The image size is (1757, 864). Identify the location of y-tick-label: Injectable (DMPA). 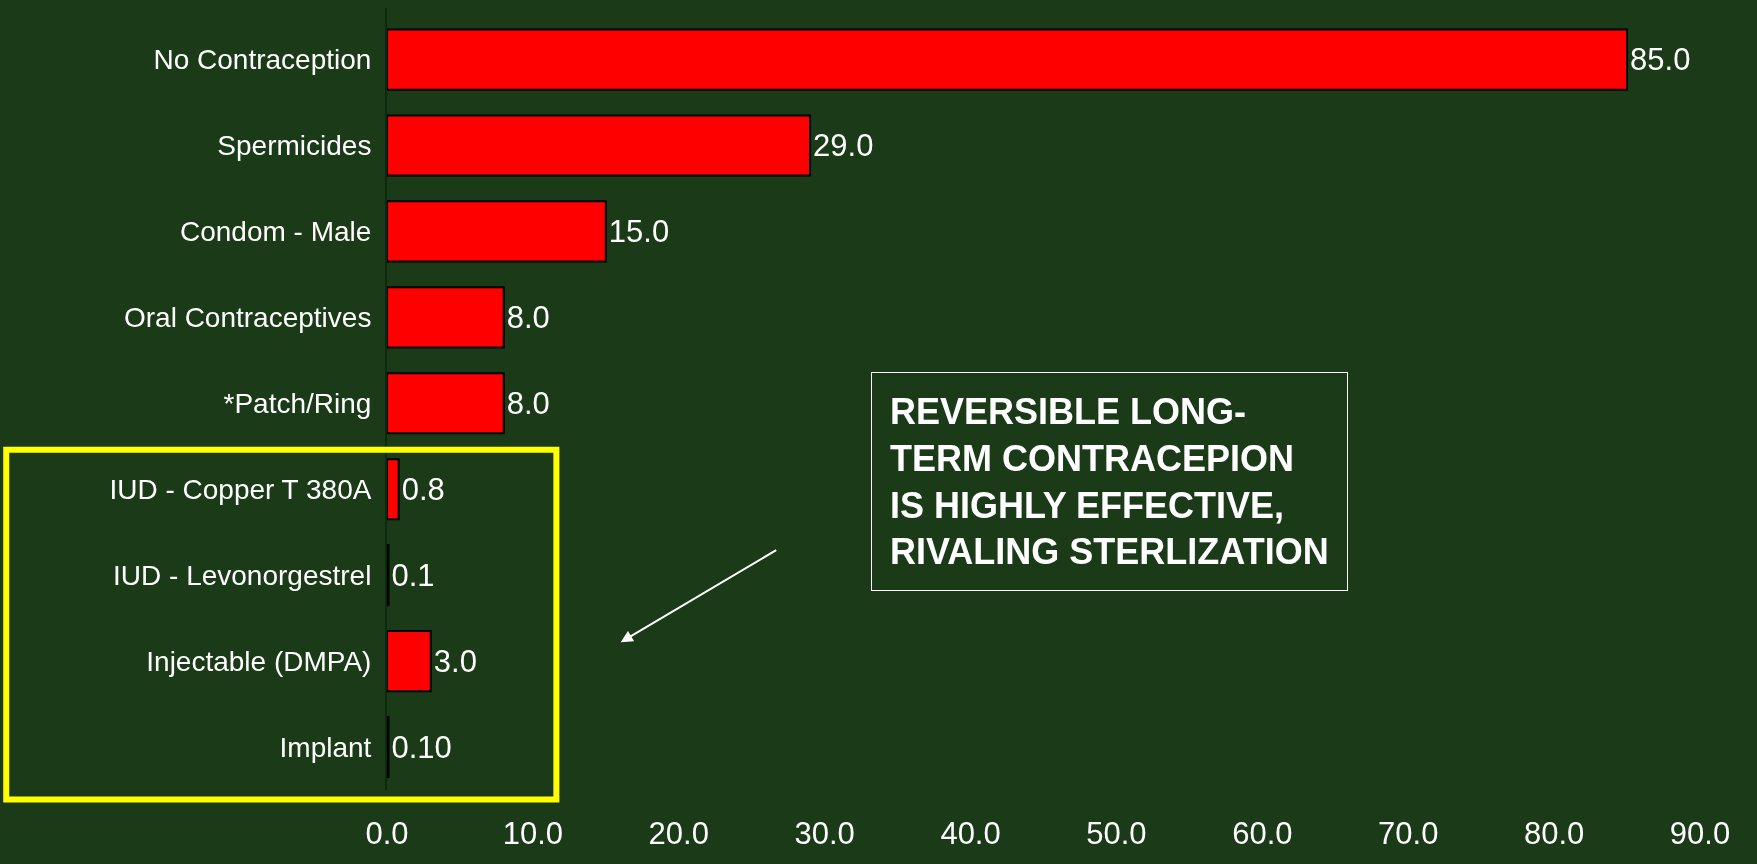
(259, 661).